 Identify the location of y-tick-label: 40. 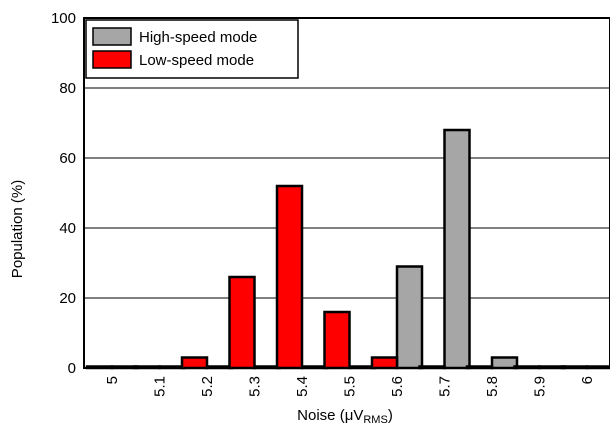
(67, 228).